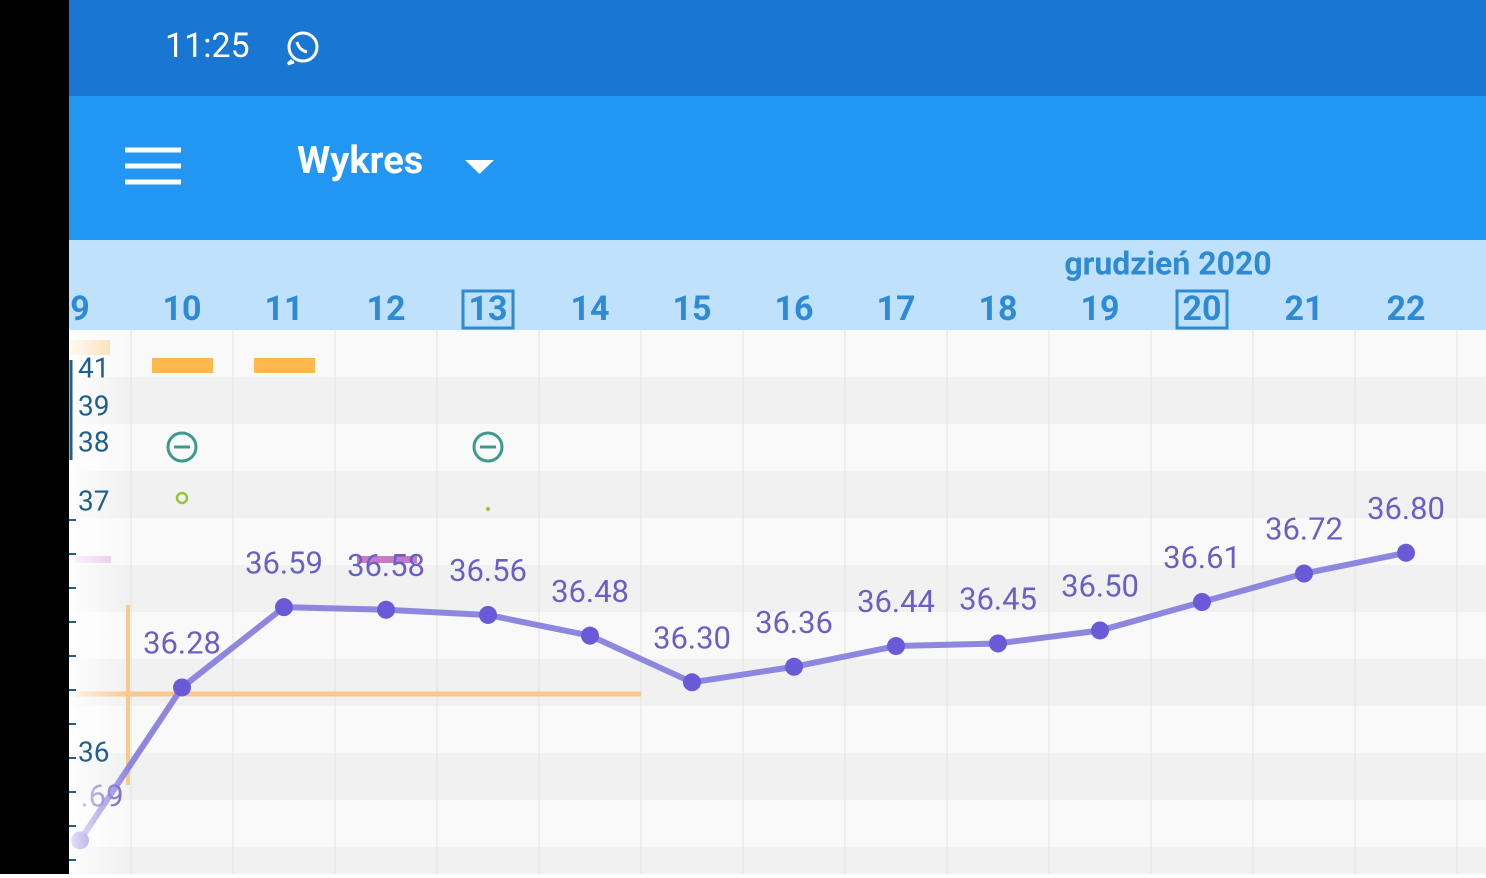  What do you see at coordinates (896, 601) in the screenshot?
I see `value-label: 36.44` at bounding box center [896, 601].